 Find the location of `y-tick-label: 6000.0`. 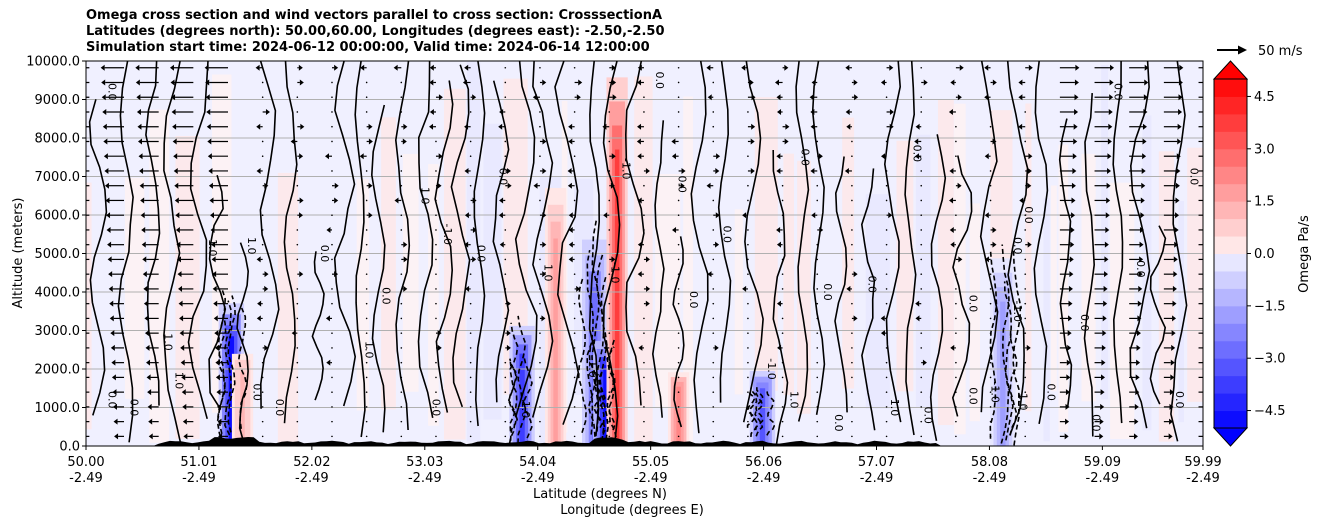

y-tick-label: 6000.0 is located at coordinates (58, 216).